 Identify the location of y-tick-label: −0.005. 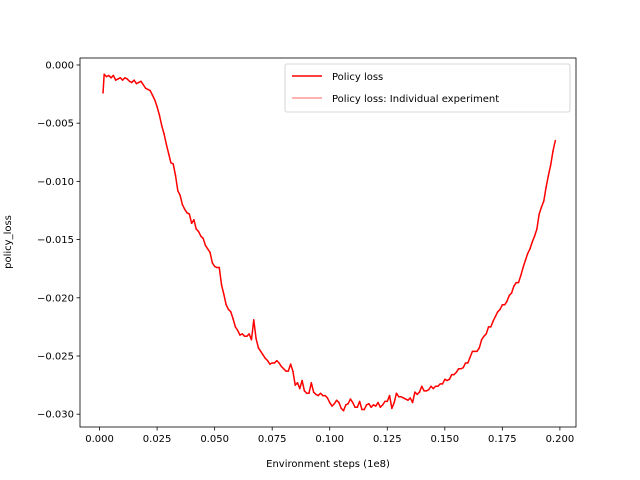
(55, 124).